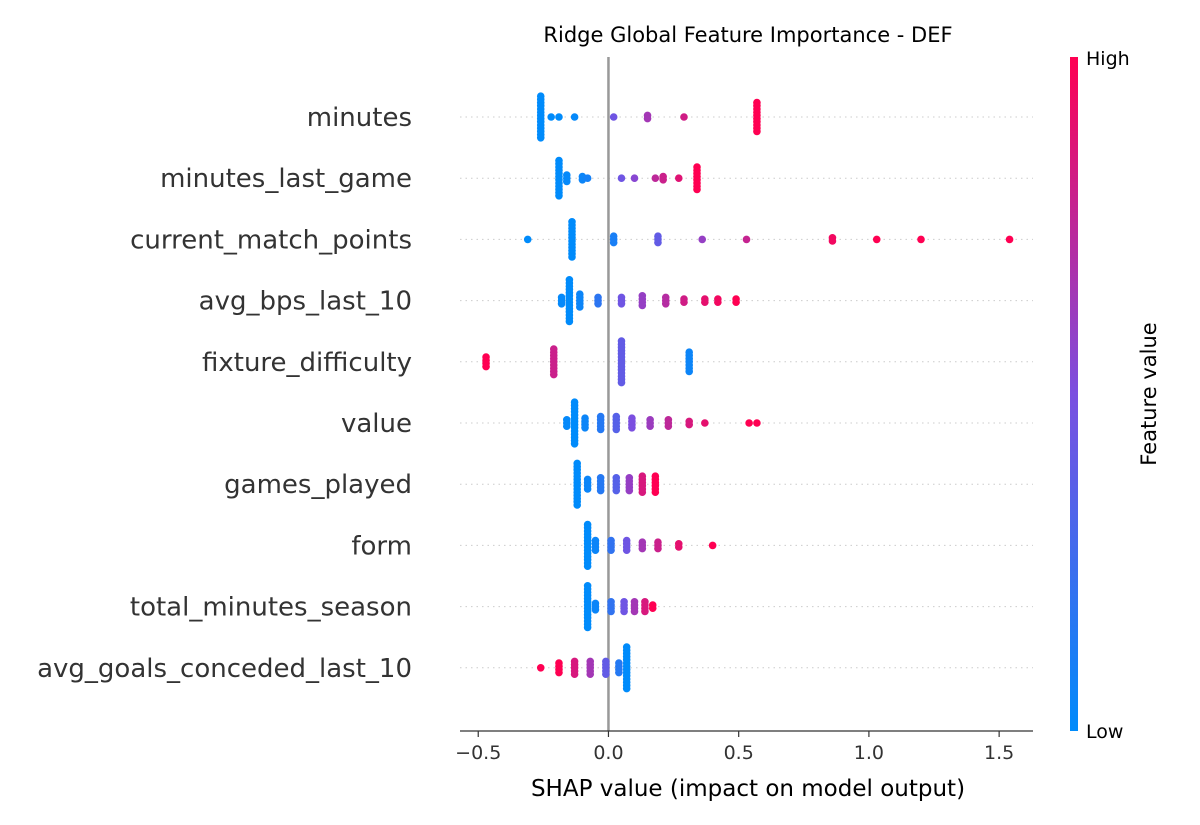  Describe the element at coordinates (748, 789) in the screenshot. I see `x-axis-title: SHAP value (impact on model output)` at that location.